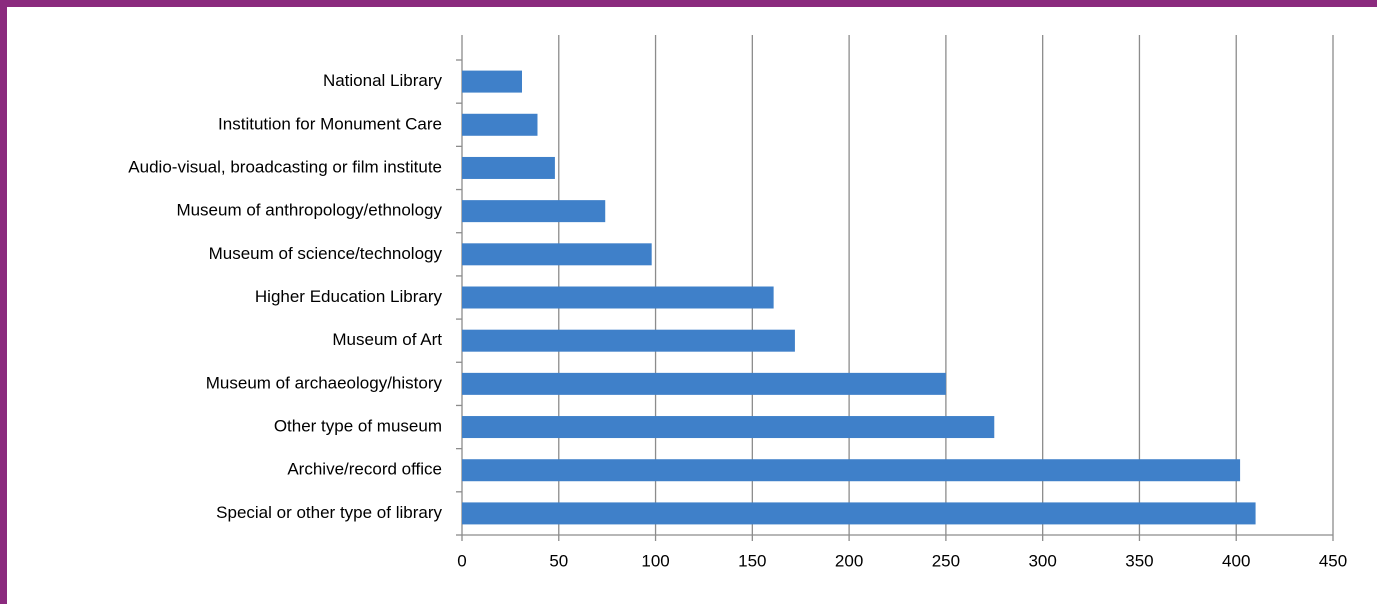  I want to click on x-tick-label: 50, so click(558, 560).